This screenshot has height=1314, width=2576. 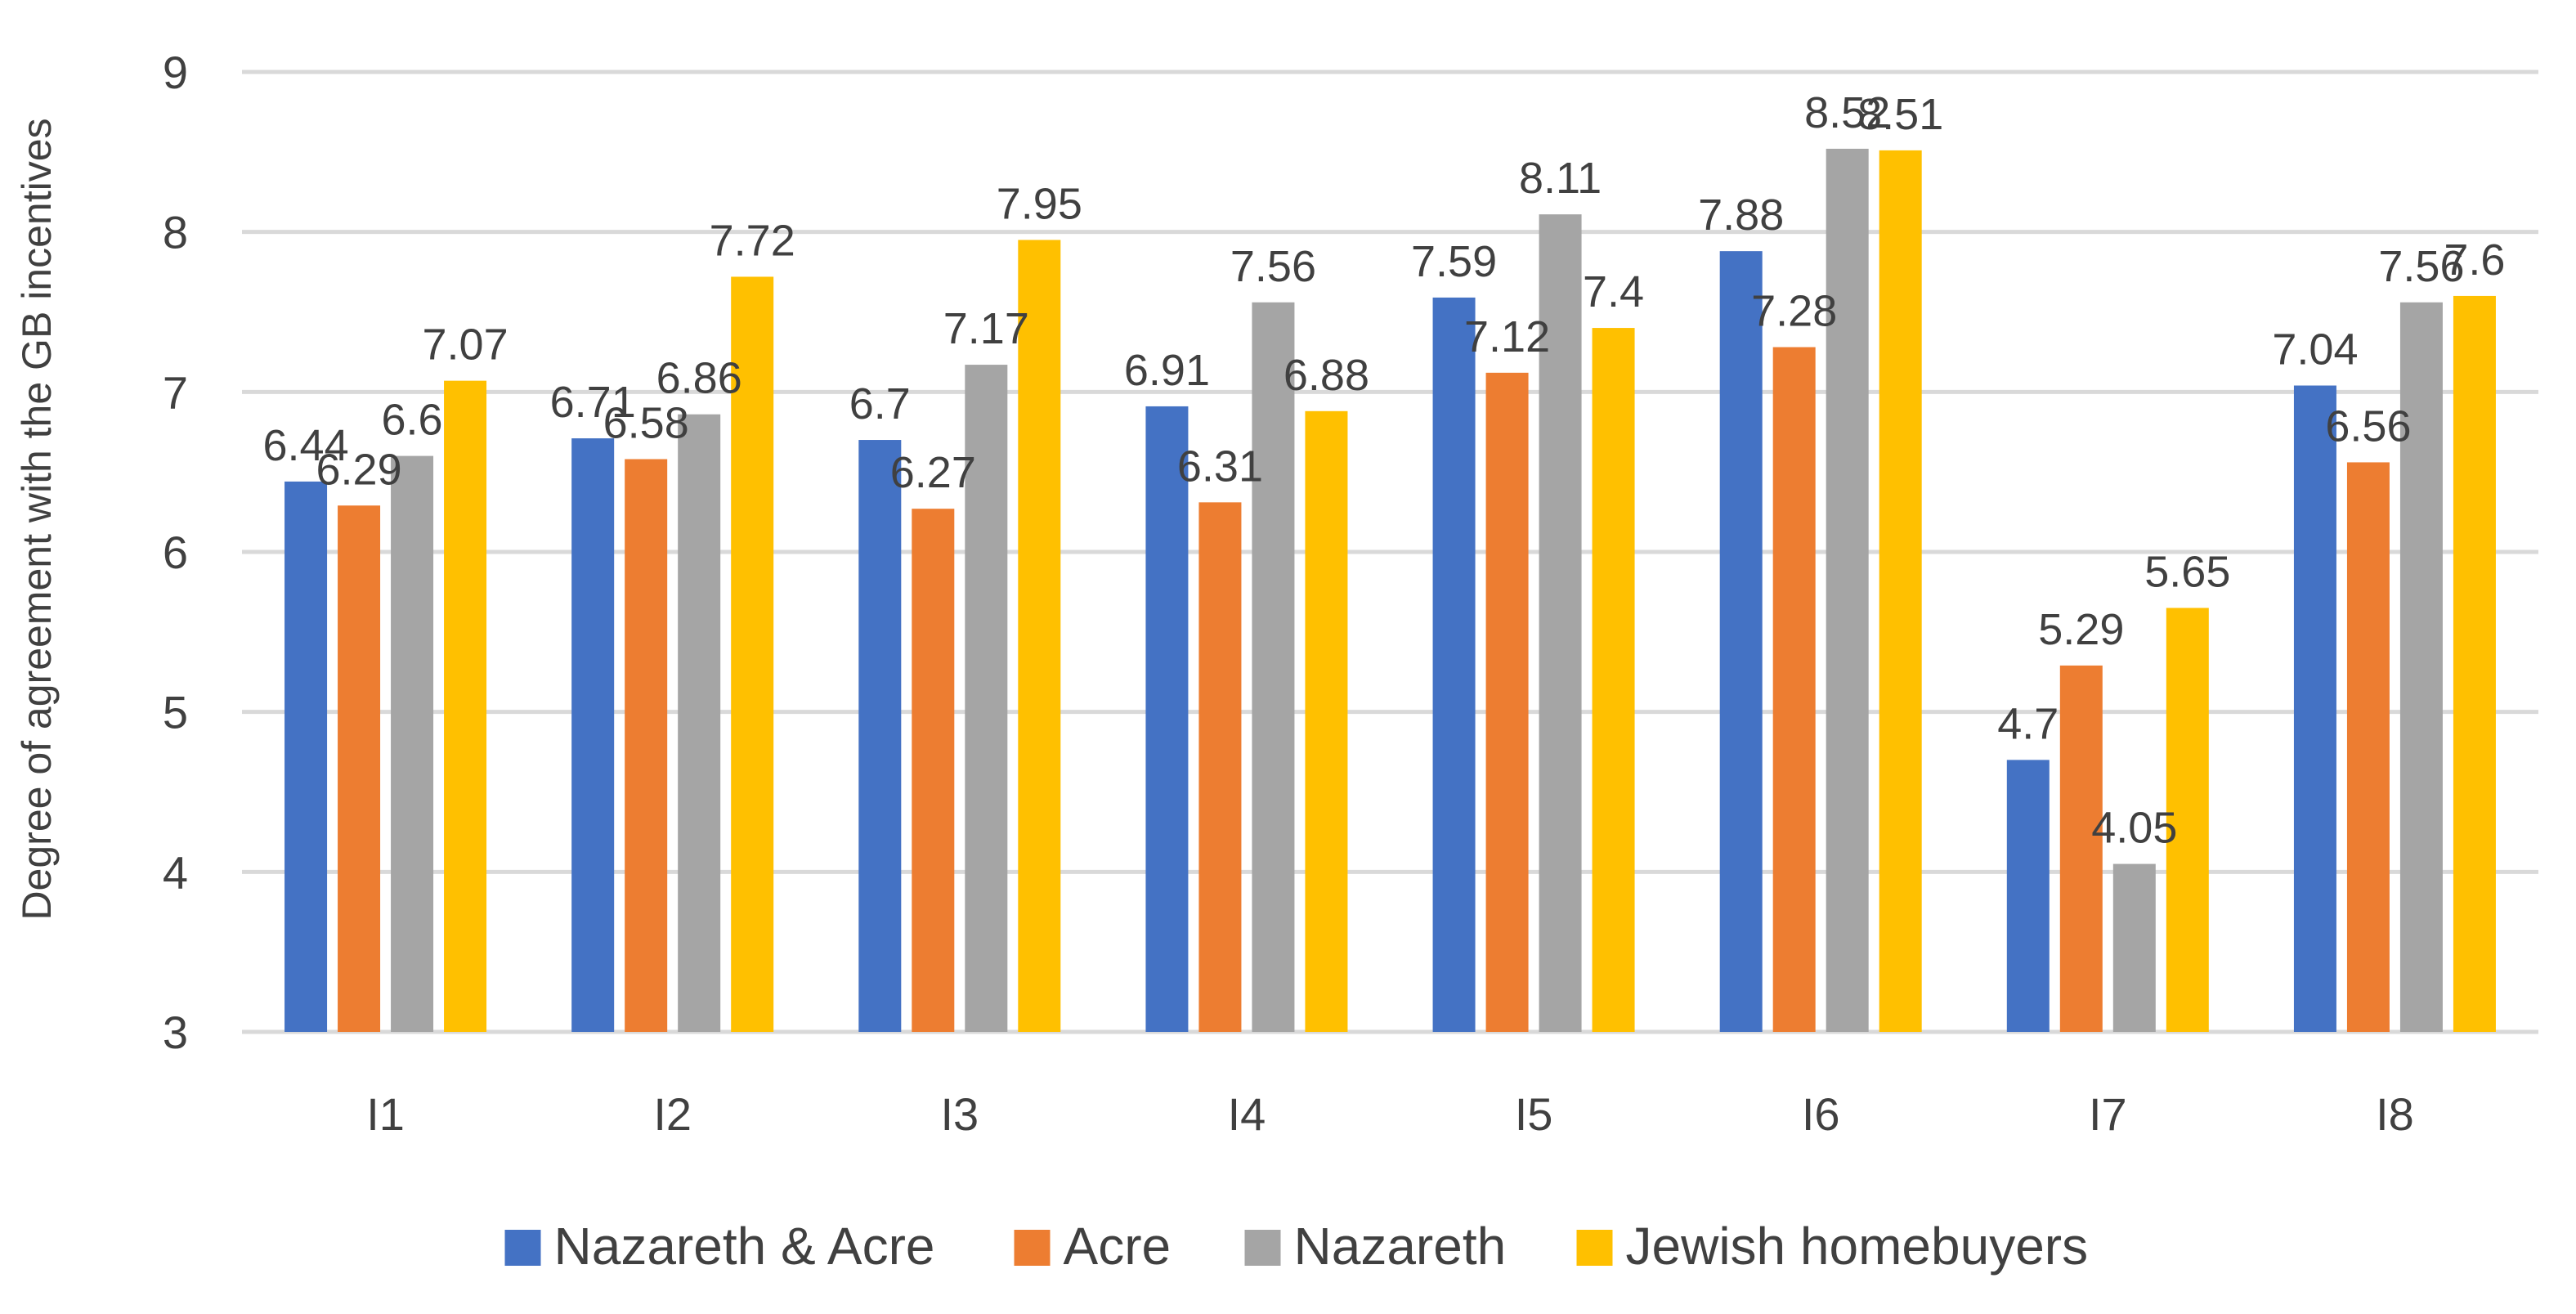 I want to click on data-label: 6.86, so click(x=699, y=378).